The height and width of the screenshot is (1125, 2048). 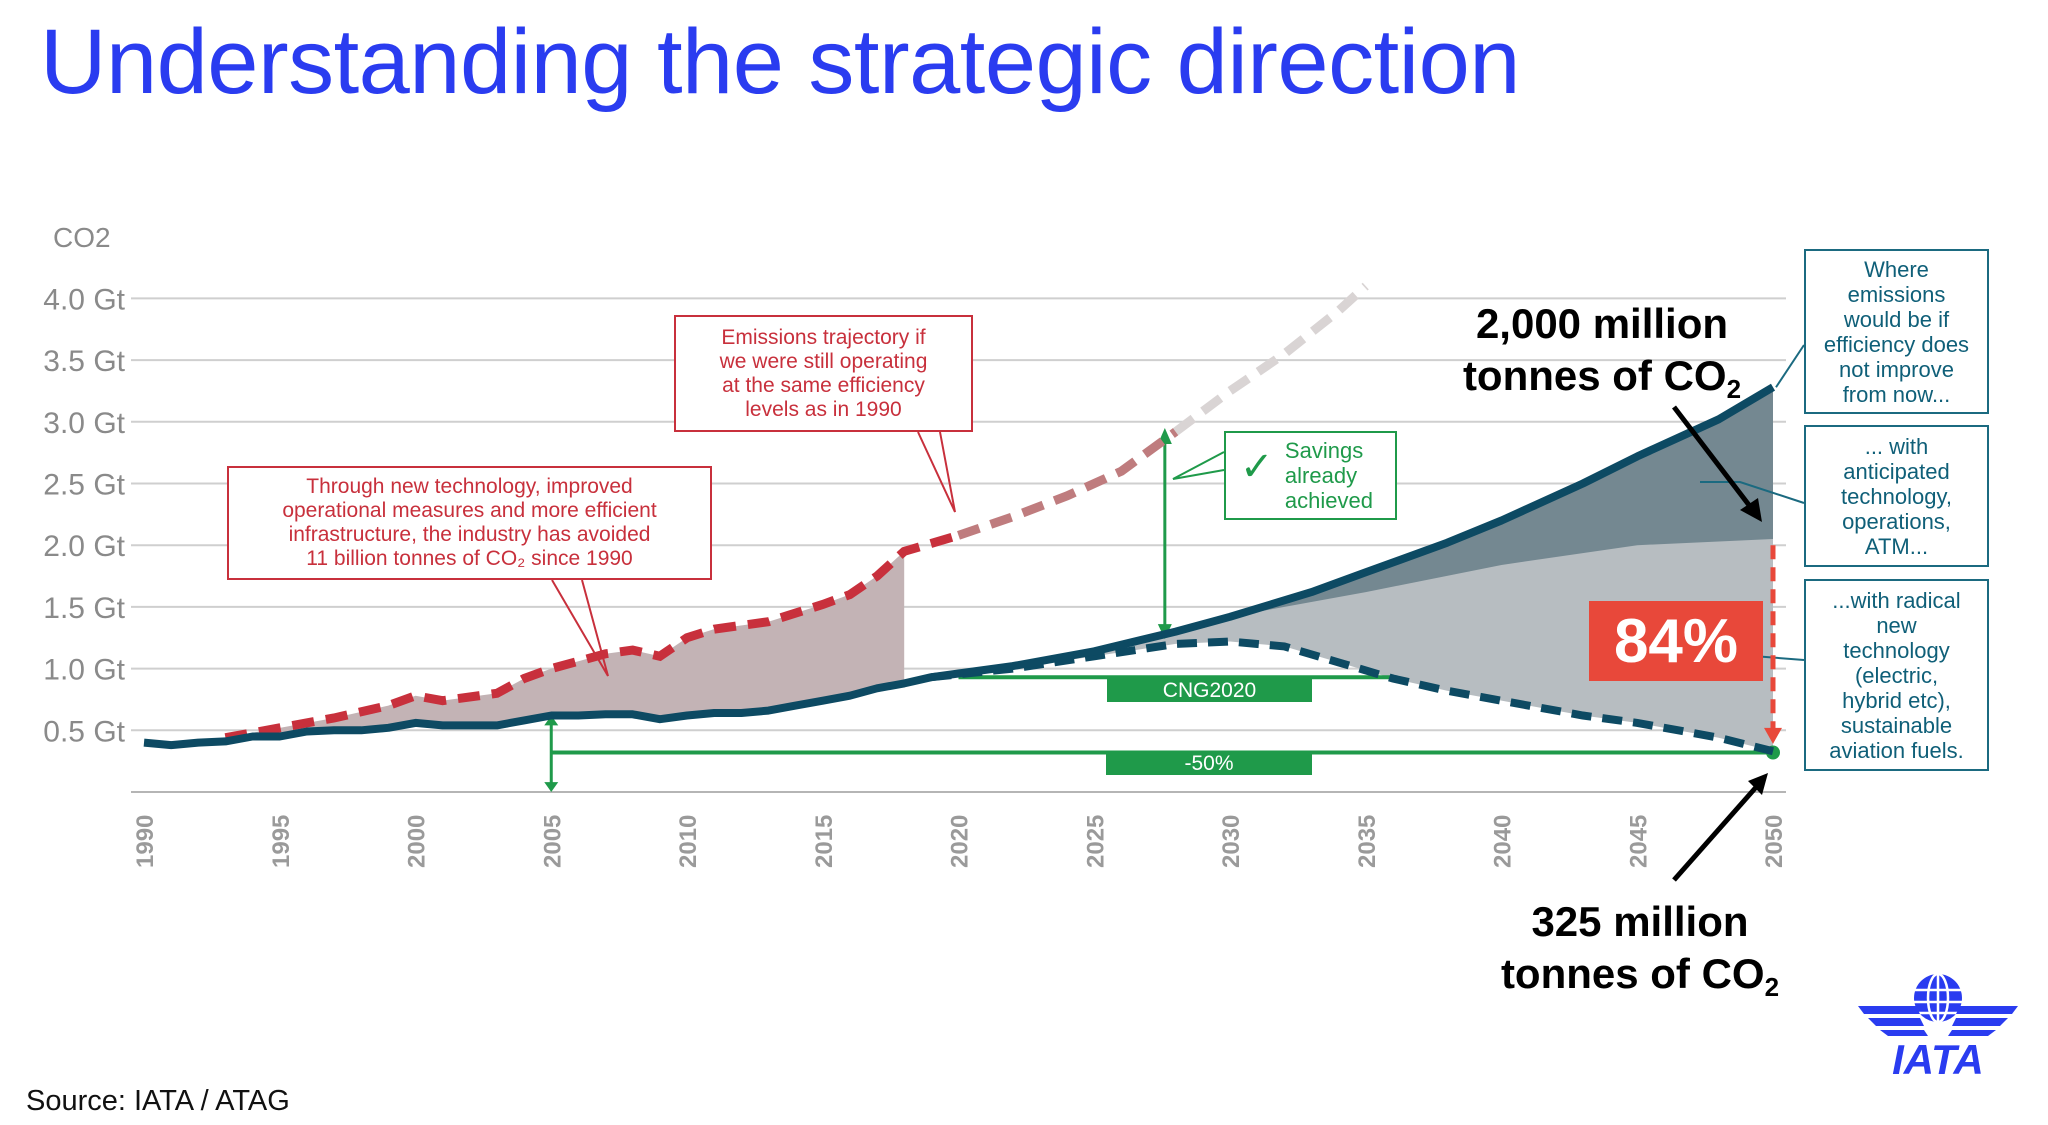 I want to click on y-tick-label: 2.5 Gt, so click(x=84, y=485).